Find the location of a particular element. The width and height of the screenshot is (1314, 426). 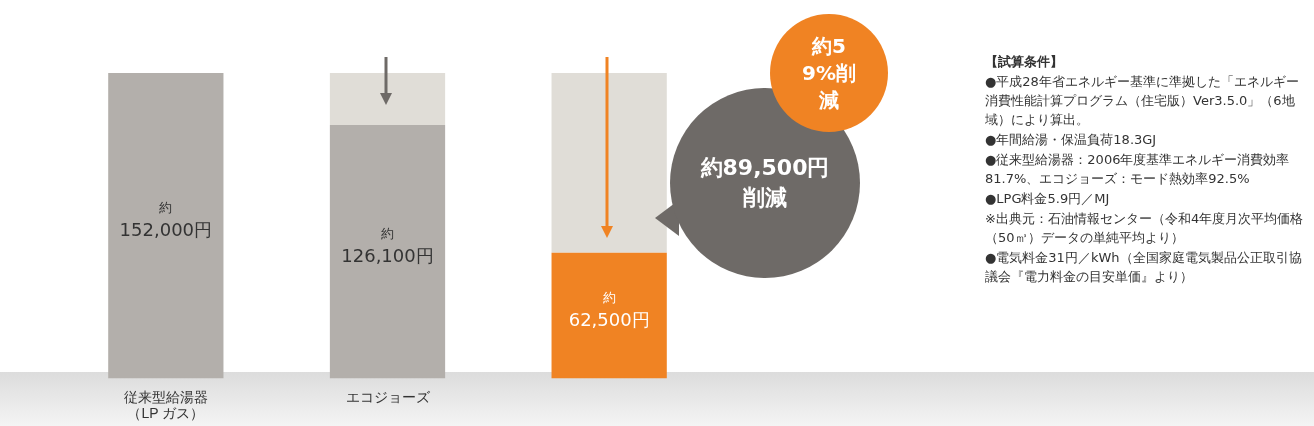

annotation: 約89,500円削減 is located at coordinates (765, 183).